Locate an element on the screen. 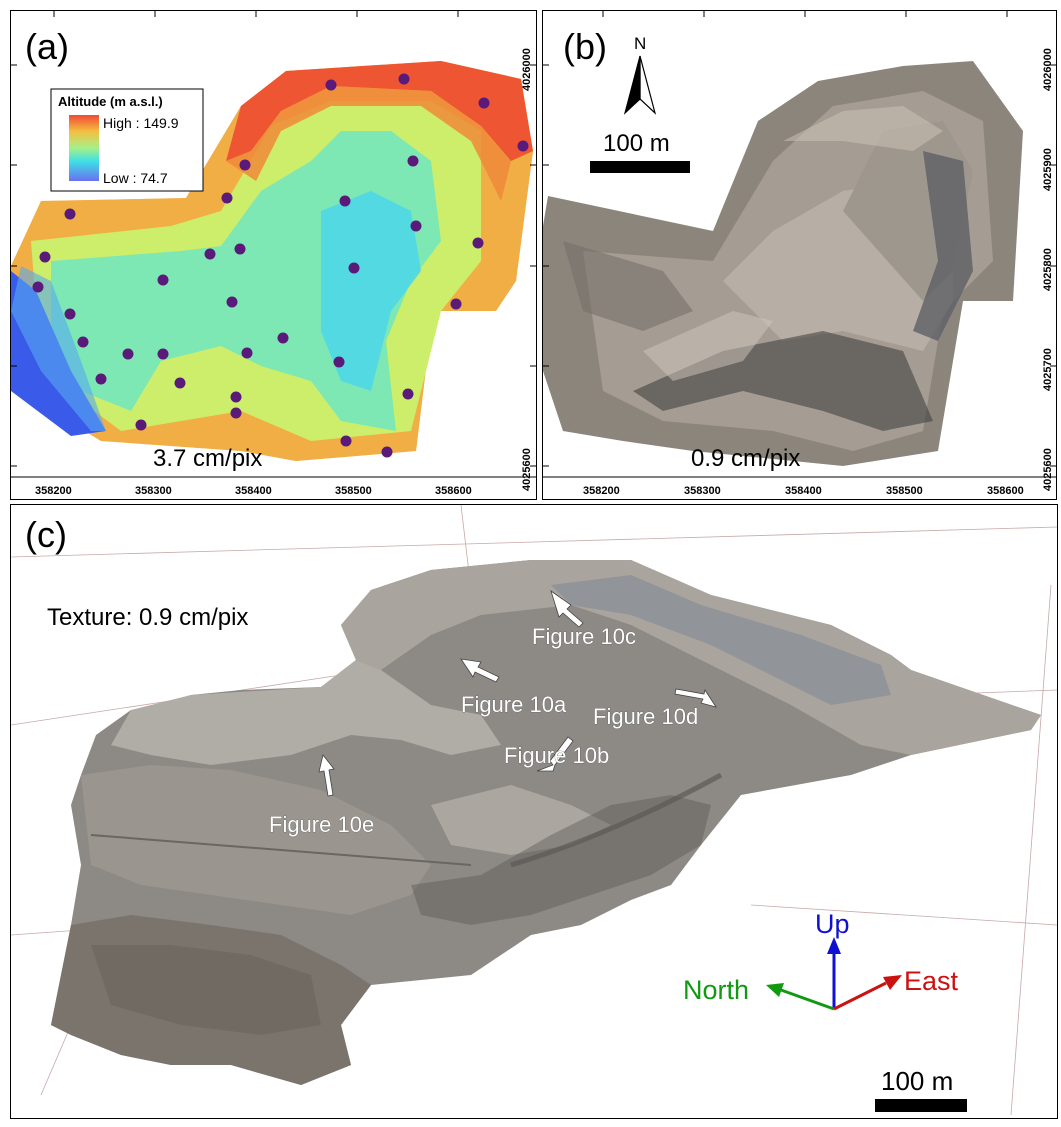 This screenshot has height=1127, width=1061. panel-b-scale-bar: 100 m is located at coordinates (640, 151).